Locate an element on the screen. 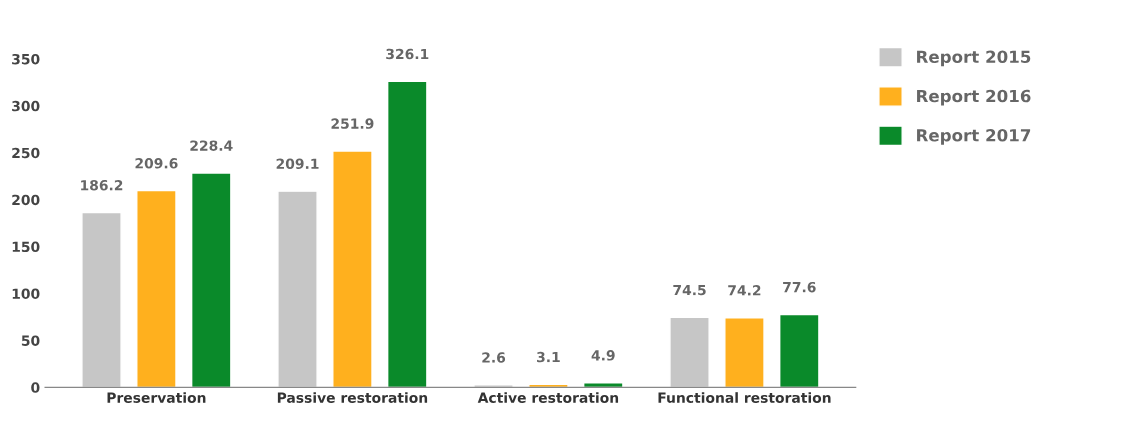  data-label: 251.9 is located at coordinates (352, 123).